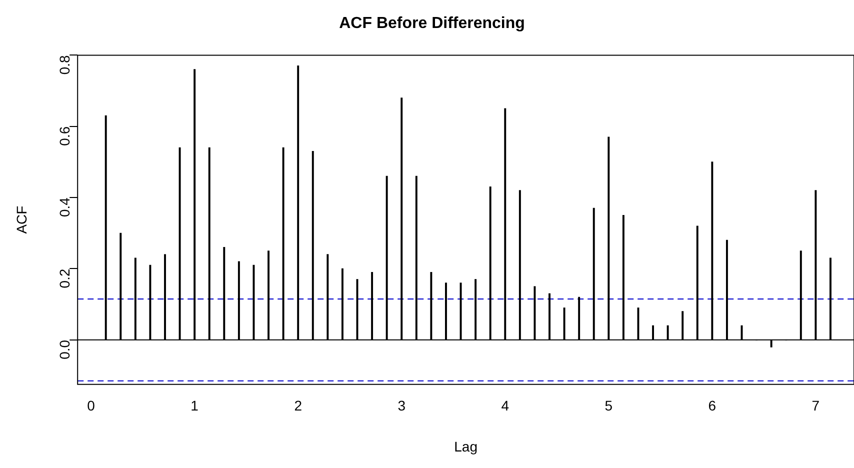  Describe the element at coordinates (298, 406) in the screenshot. I see `x-tick-label: 2` at that location.